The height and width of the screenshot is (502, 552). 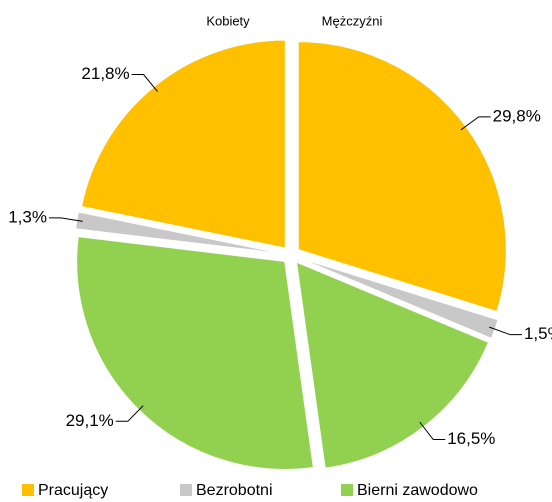 I want to click on value-label: 21,8%, so click(x=105, y=73).